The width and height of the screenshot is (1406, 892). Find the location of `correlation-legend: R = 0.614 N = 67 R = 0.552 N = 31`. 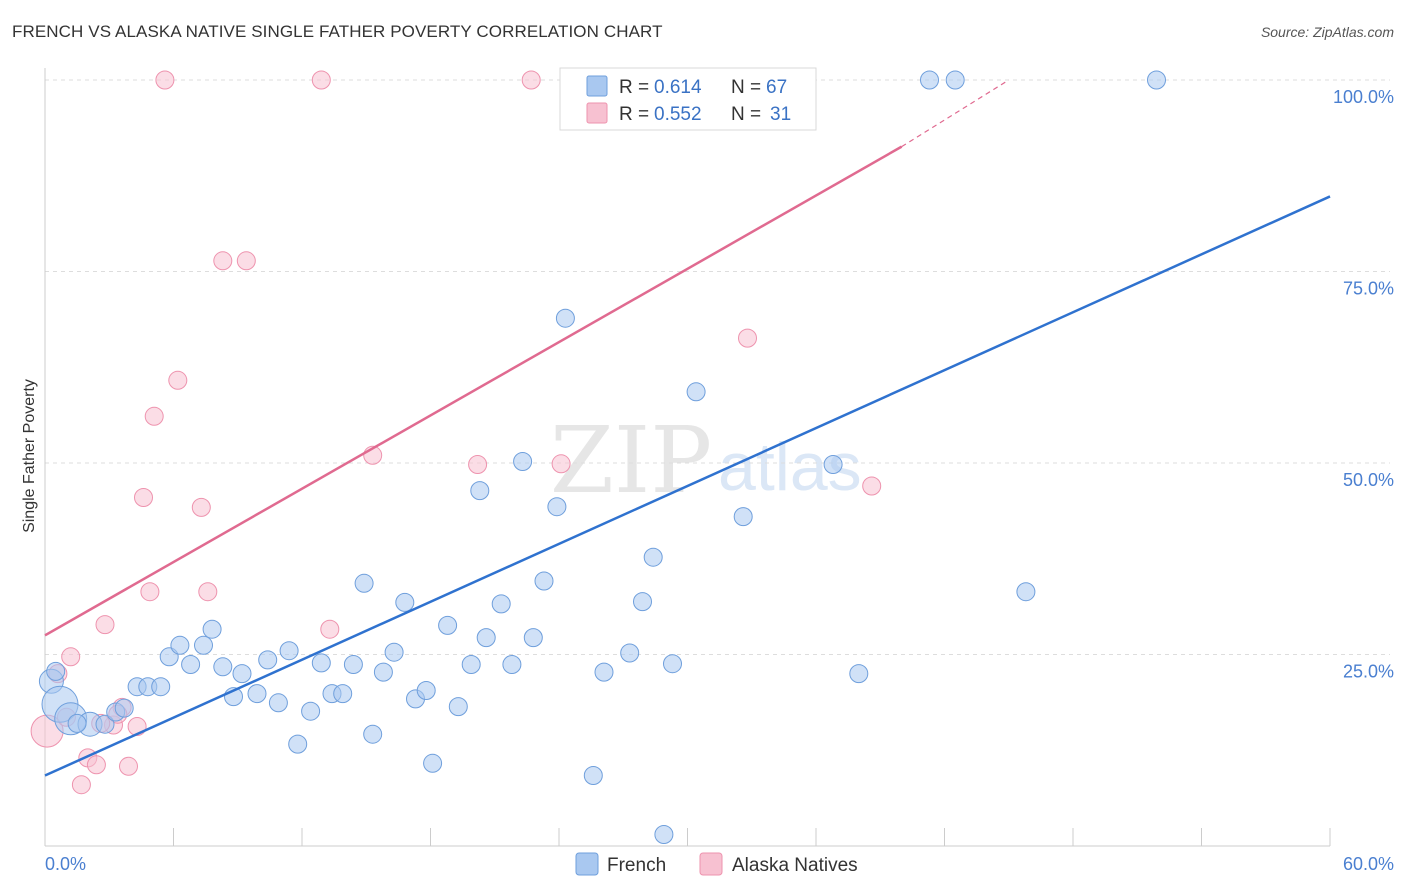

correlation-legend: R = 0.614 N = 67 R = 0.552 N = 31 is located at coordinates (688, 99).